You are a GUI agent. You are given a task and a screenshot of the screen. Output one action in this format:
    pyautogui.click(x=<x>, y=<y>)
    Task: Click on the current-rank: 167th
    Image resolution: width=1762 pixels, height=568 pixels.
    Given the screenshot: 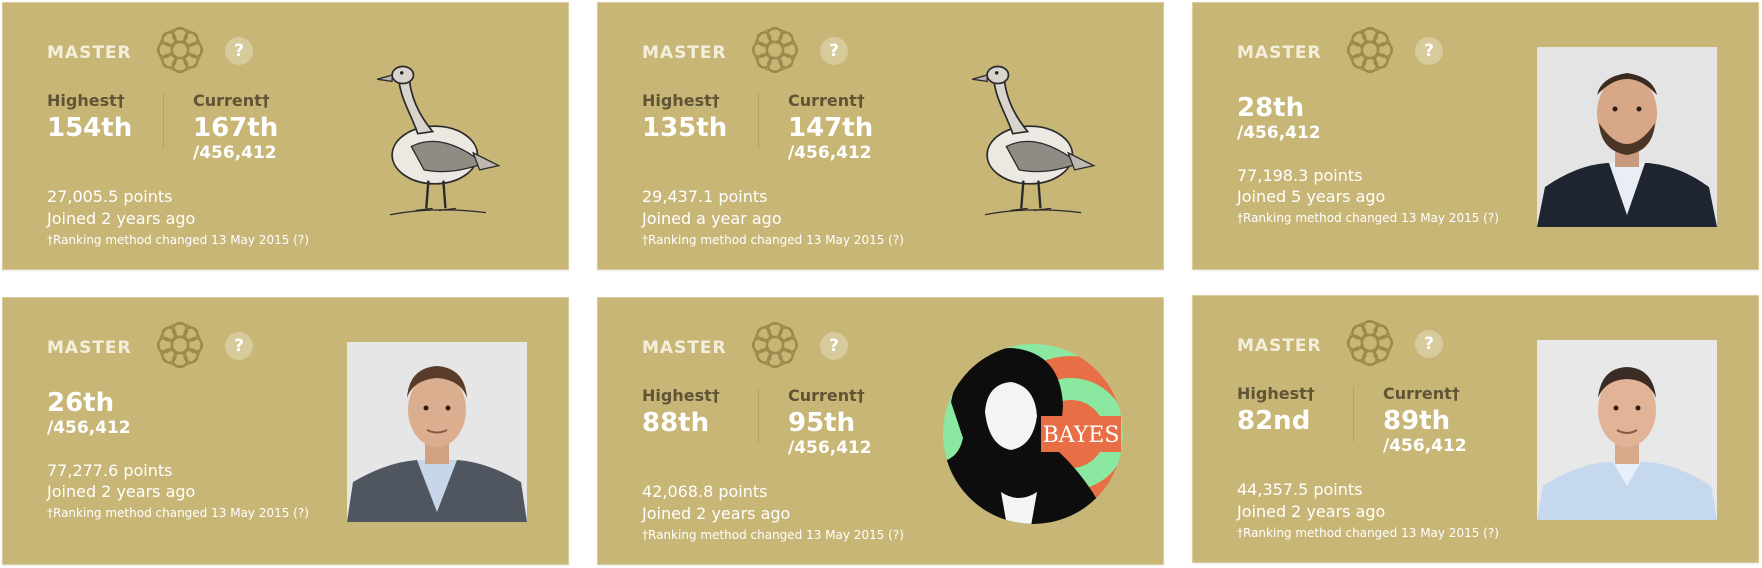 What is the action you would take?
    pyautogui.click(x=236, y=128)
    